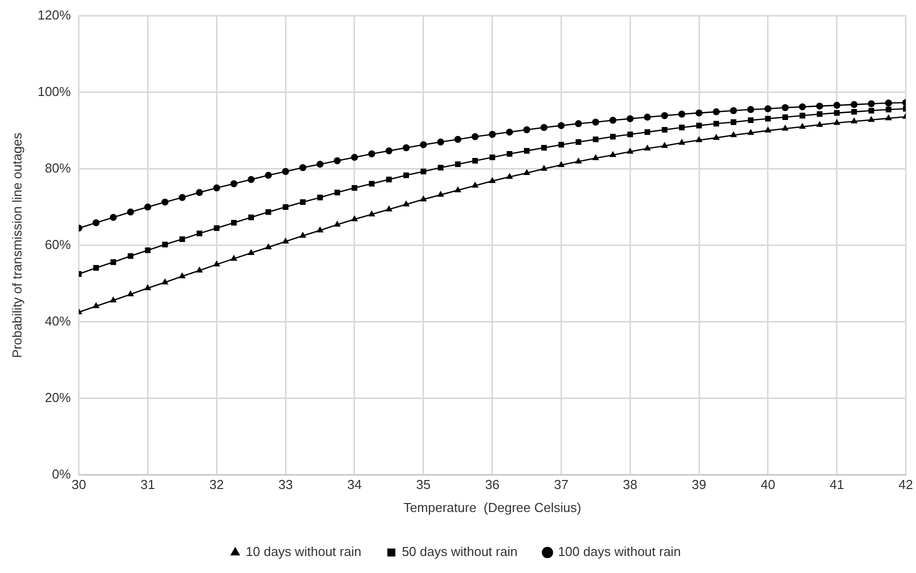  I want to click on x-tick-label: 40, so click(768, 484).